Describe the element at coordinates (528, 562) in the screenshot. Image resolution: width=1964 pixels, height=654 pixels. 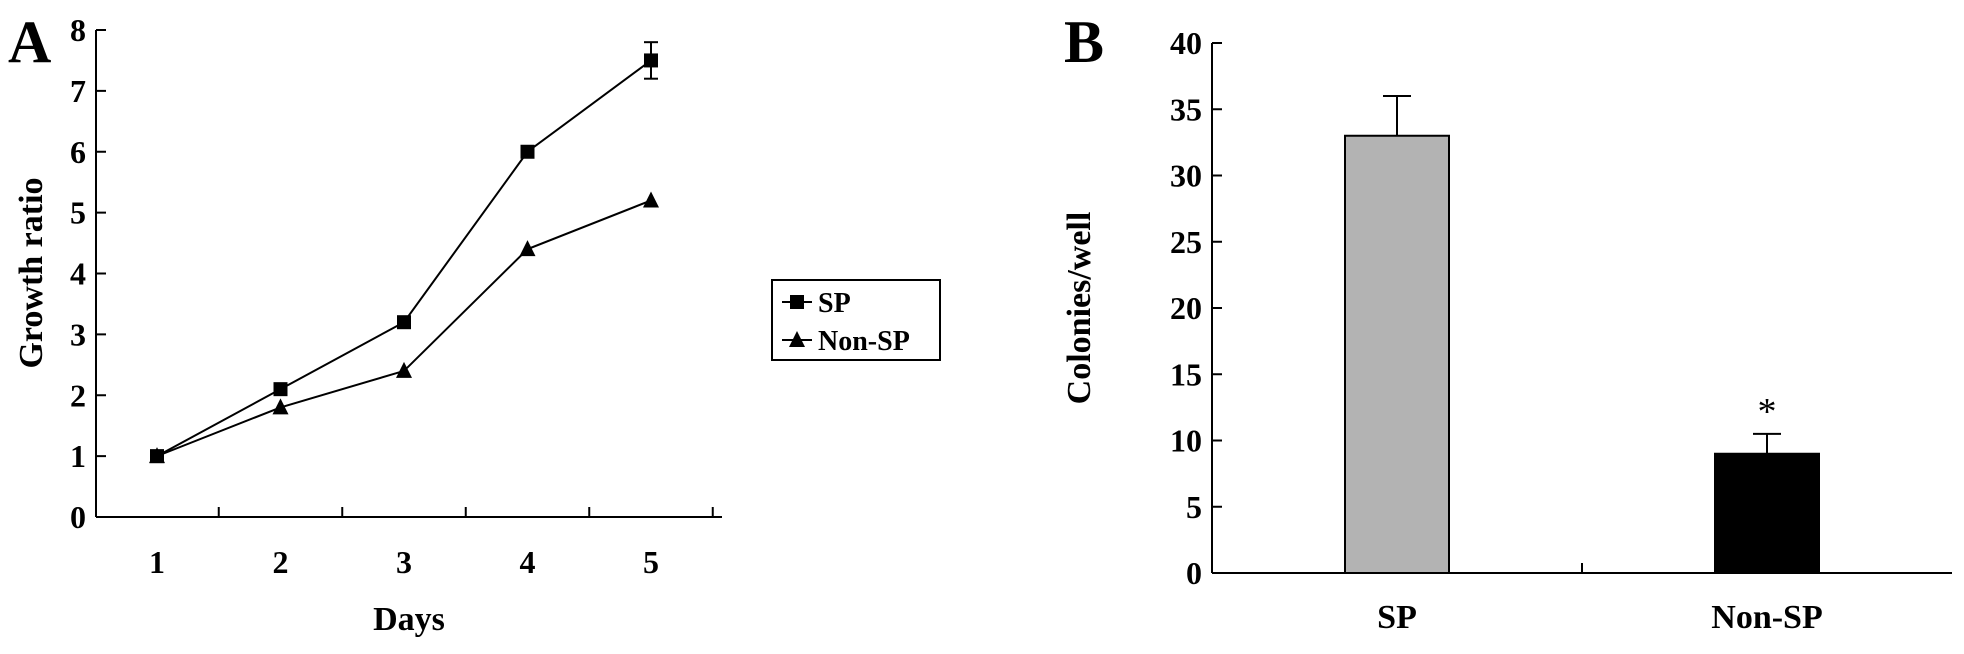
I see `x-tick-label: 4` at that location.